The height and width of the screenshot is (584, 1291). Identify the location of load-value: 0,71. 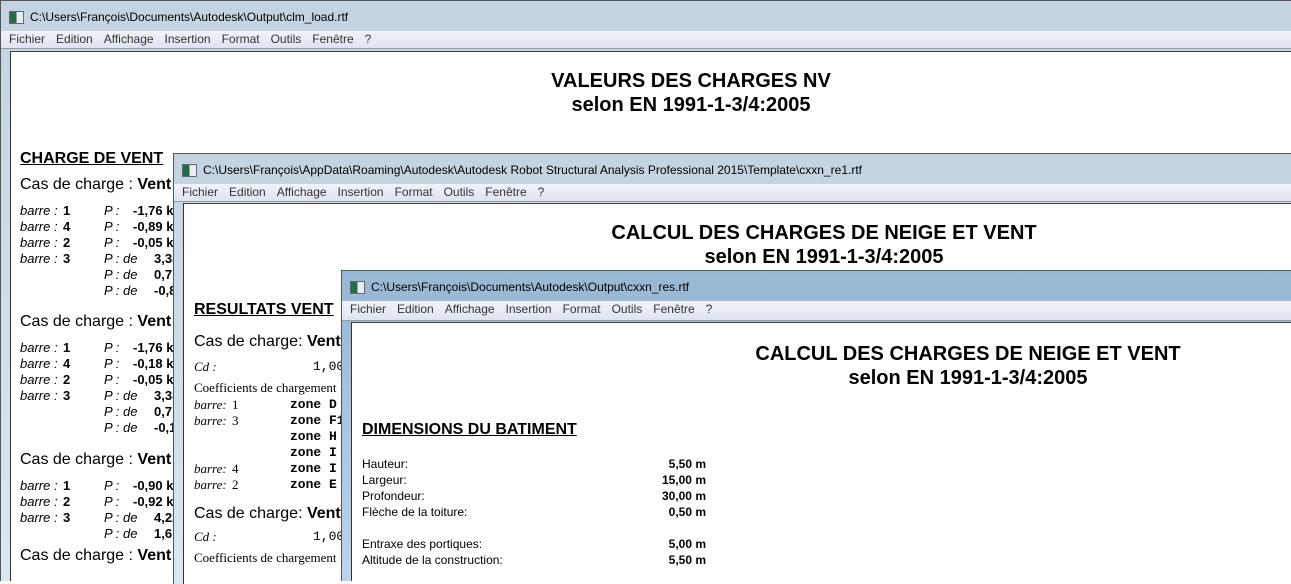
(167, 411).